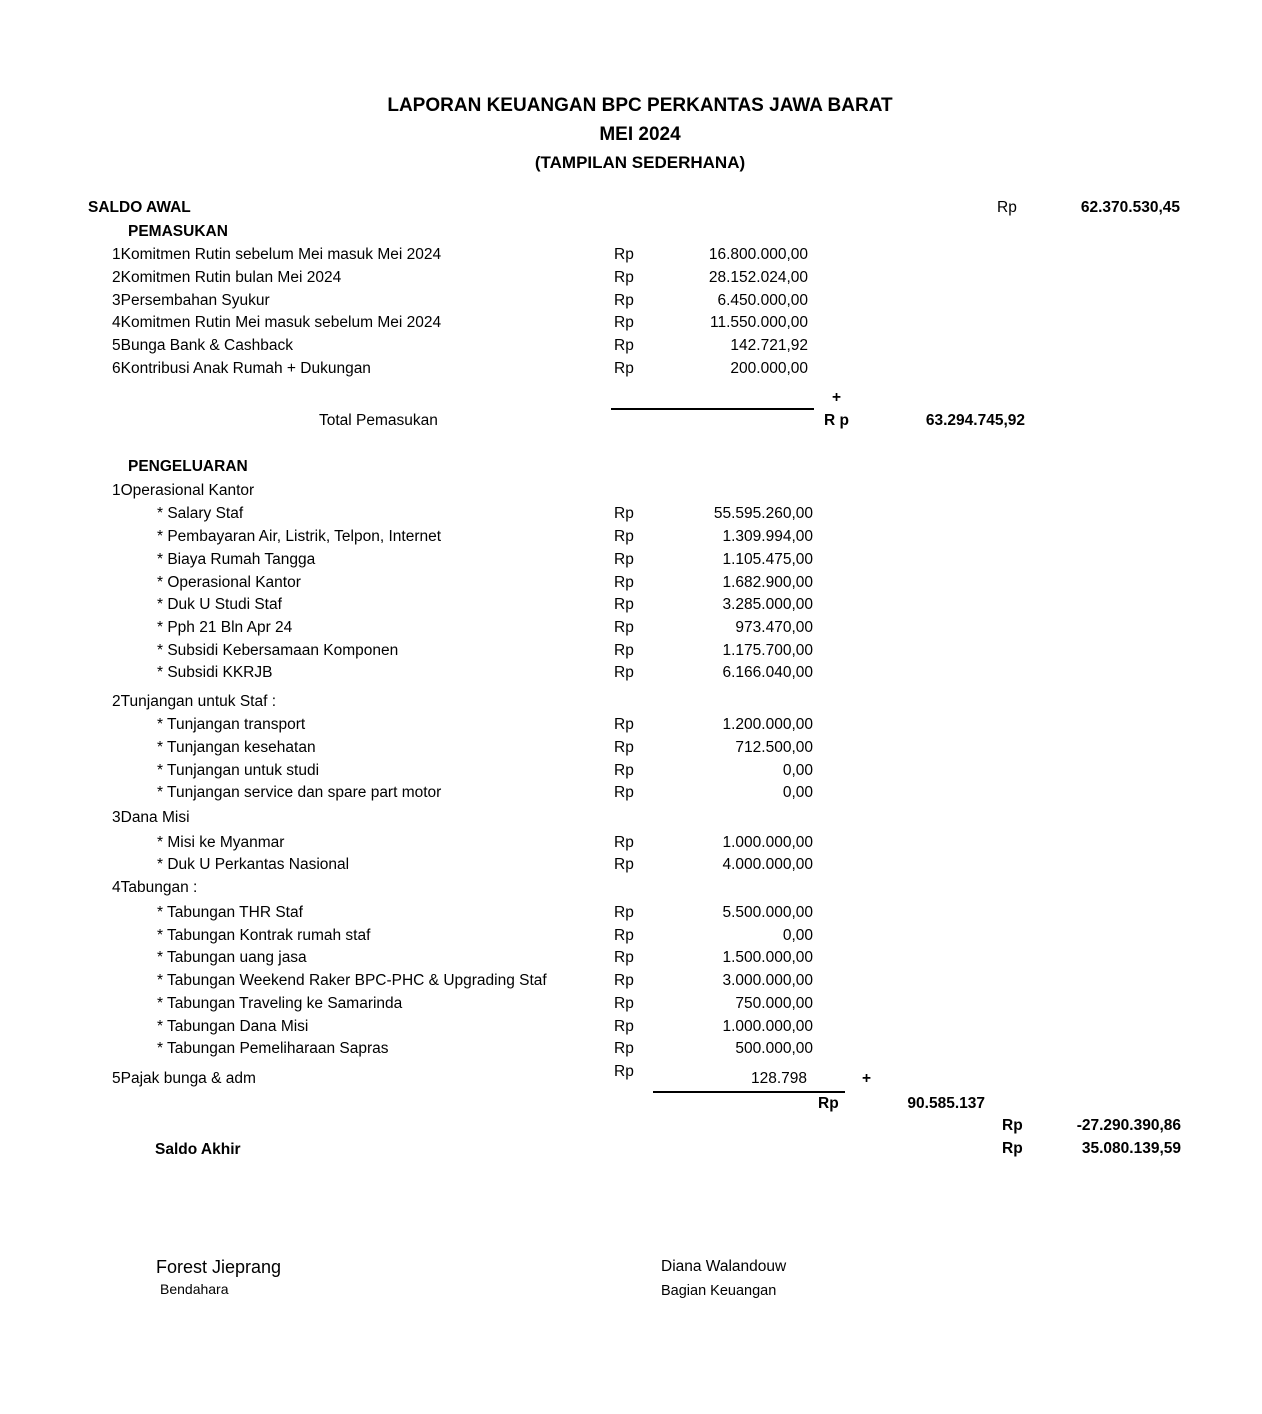 The width and height of the screenshot is (1262, 1414). I want to click on saldo-akhir-label: Saldo Akhir, so click(198, 1149).